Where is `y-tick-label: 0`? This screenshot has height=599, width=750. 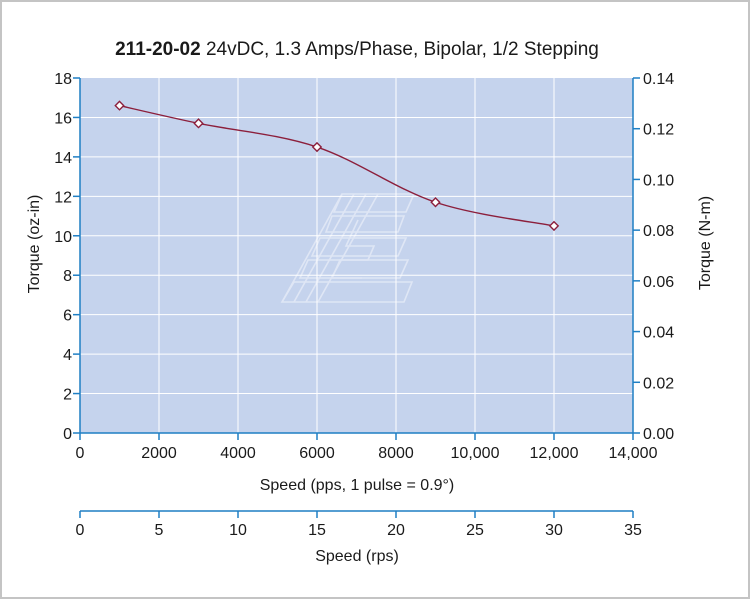 y-tick-label: 0 is located at coordinates (67, 434).